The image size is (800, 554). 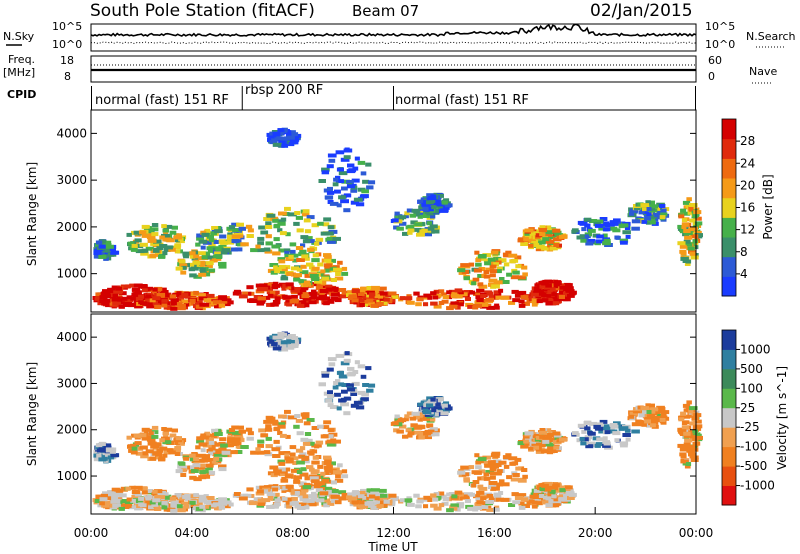 What do you see at coordinates (71, 227) in the screenshot?
I see `power-y-tick-label-2: 2000` at bounding box center [71, 227].